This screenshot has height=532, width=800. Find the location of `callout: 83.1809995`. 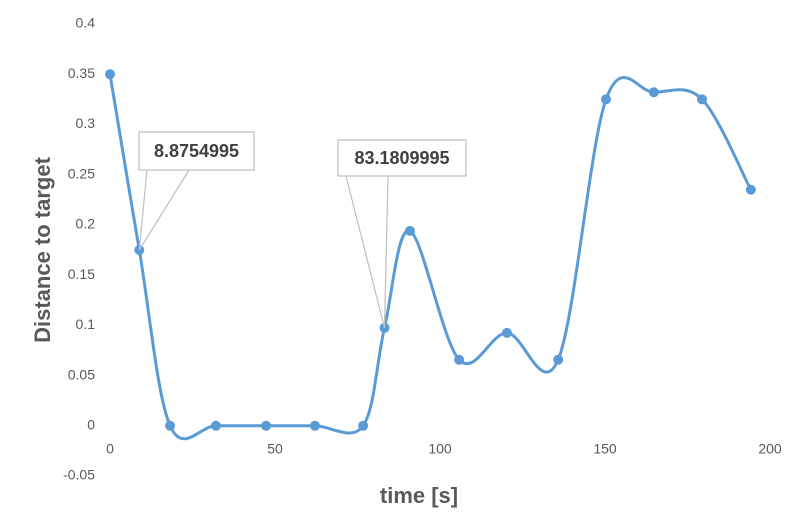

callout: 83.1809995 is located at coordinates (402, 233).